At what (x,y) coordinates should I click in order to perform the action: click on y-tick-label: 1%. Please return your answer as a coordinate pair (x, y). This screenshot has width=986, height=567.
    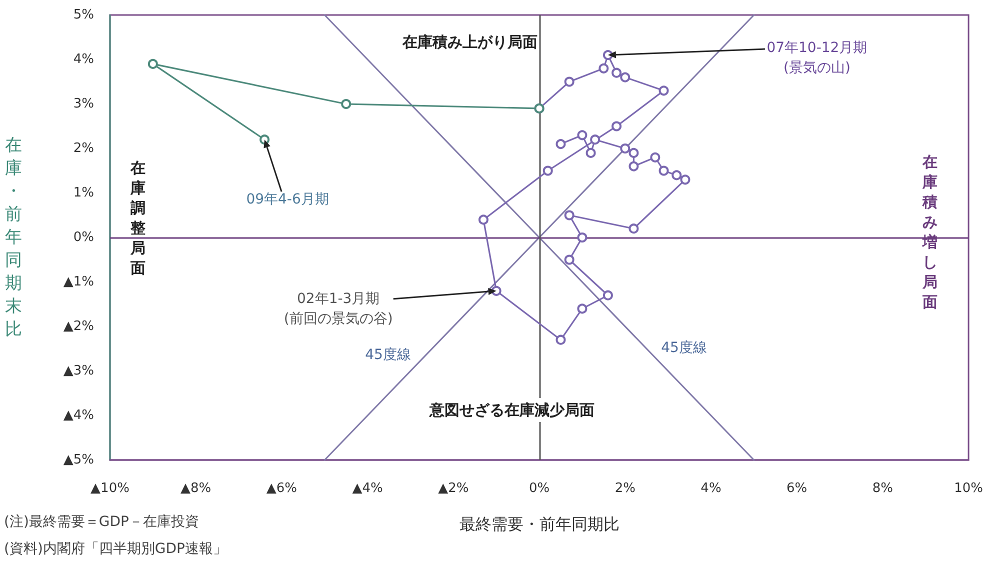
    Looking at the image, I should click on (83, 193).